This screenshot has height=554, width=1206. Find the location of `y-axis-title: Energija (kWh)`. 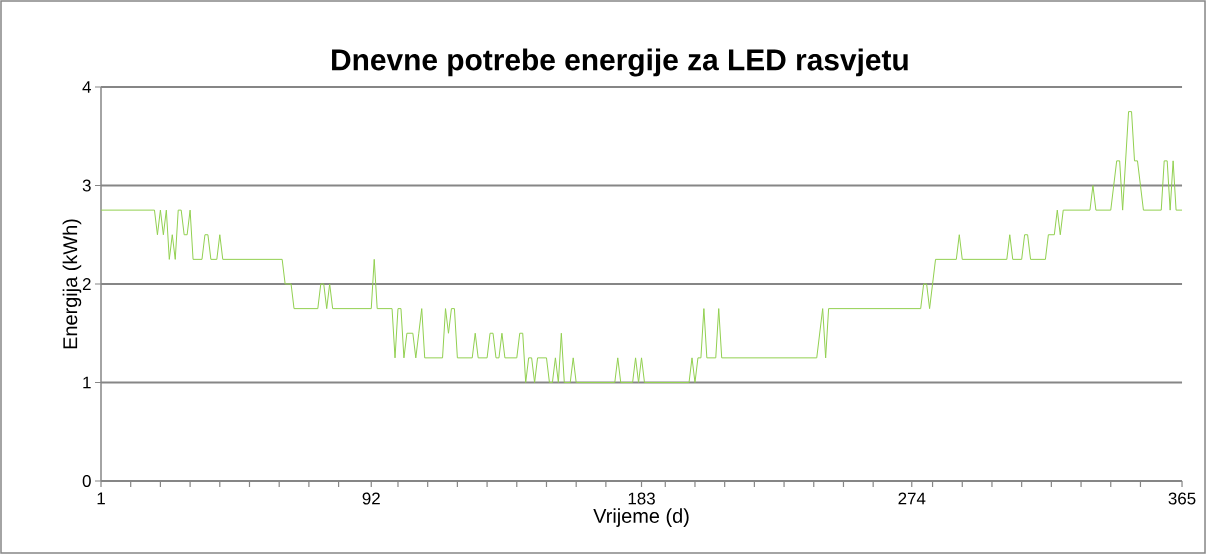

y-axis-title: Energija (kWh) is located at coordinates (72, 284).